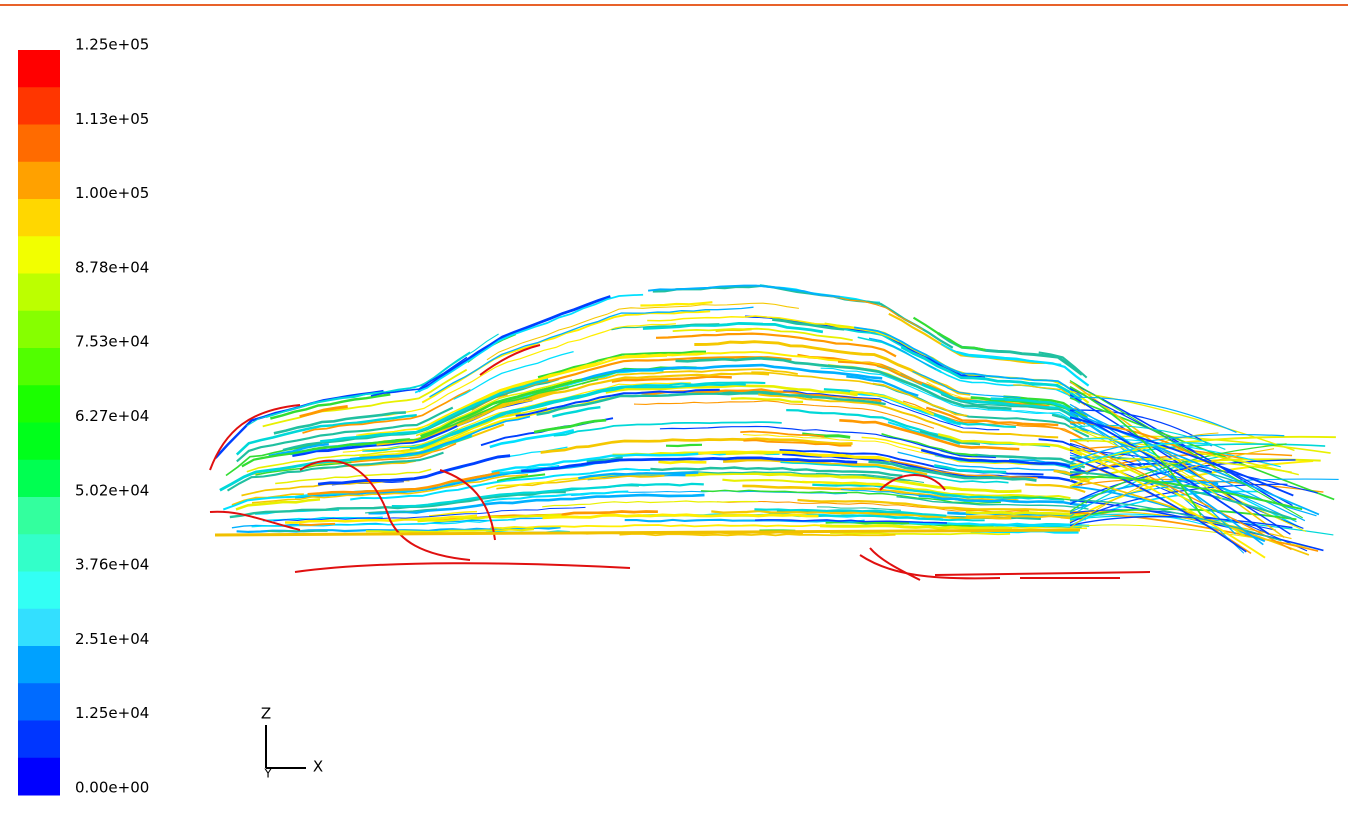 The image size is (1348, 823). I want to click on colorbar-label: 1.13e+05, so click(112, 119).